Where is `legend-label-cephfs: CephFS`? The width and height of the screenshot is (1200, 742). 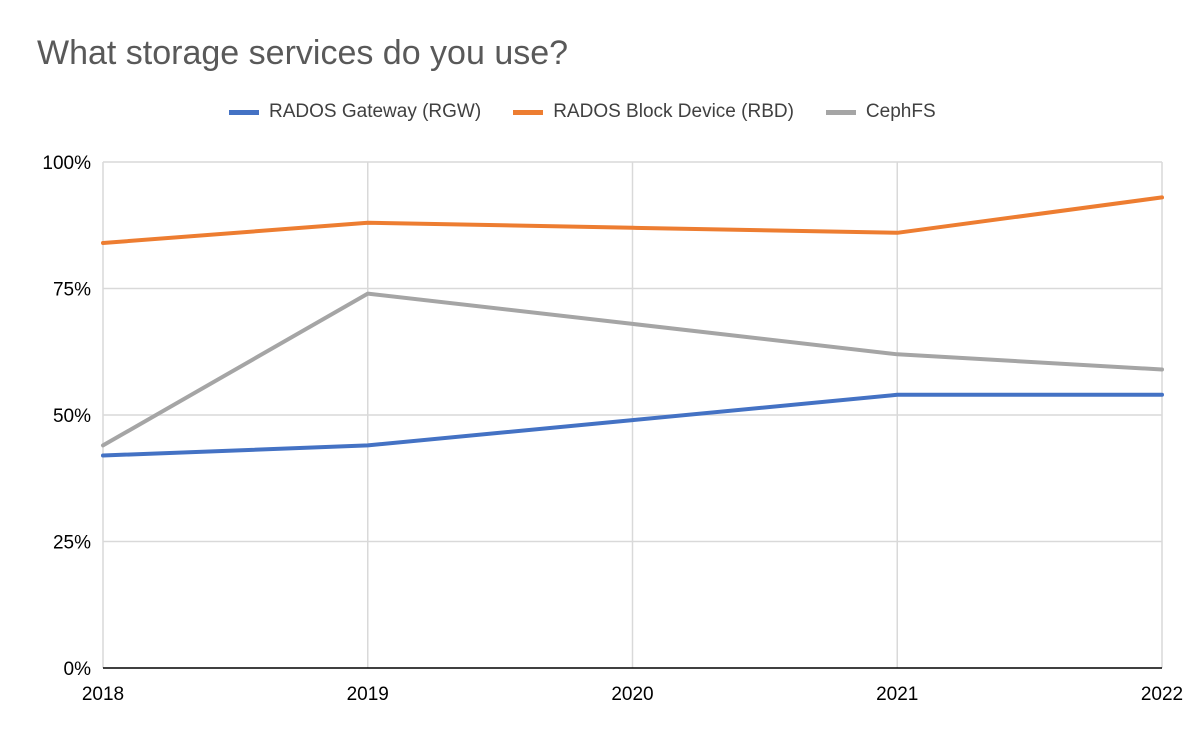 legend-label-cephfs: CephFS is located at coordinates (900, 111).